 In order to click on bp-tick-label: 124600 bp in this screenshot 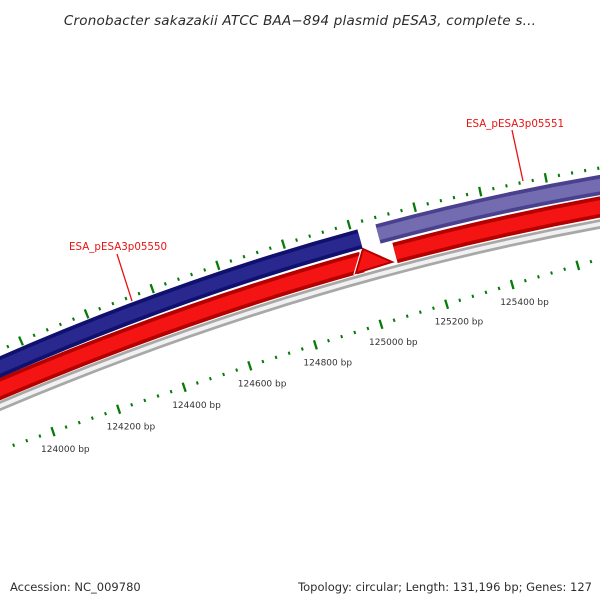, I will do `click(262, 384)`.